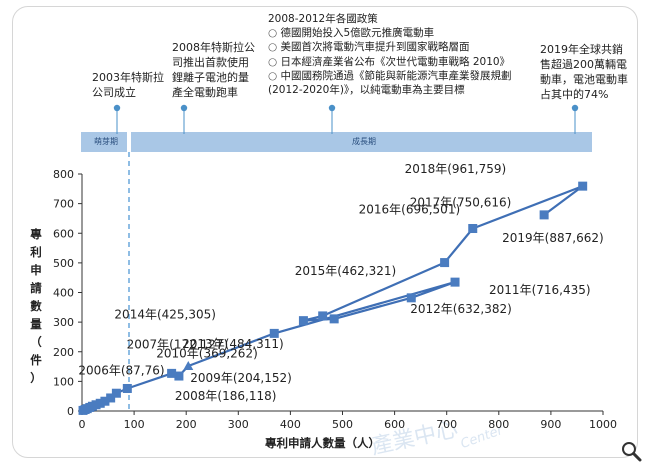 The image size is (649, 468). I want to click on y-tick-label: 500, so click(63, 263).